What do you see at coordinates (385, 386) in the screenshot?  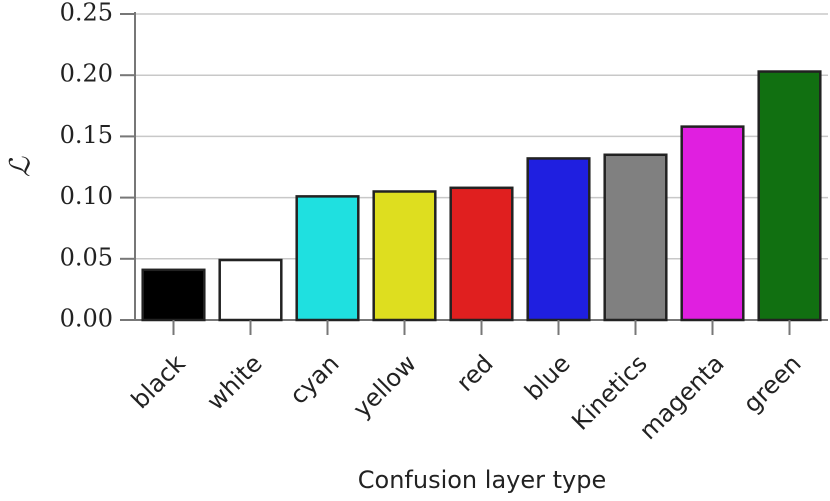 I see `x-tick-label: yellow` at bounding box center [385, 386].